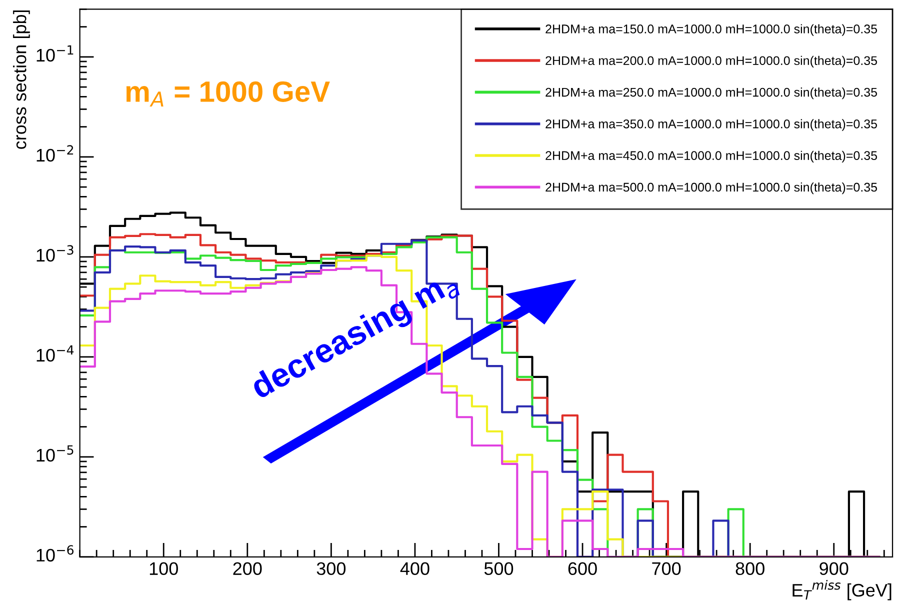  I want to click on annotation: m$_{A}$ = 1000 GeV, so click(228, 93).